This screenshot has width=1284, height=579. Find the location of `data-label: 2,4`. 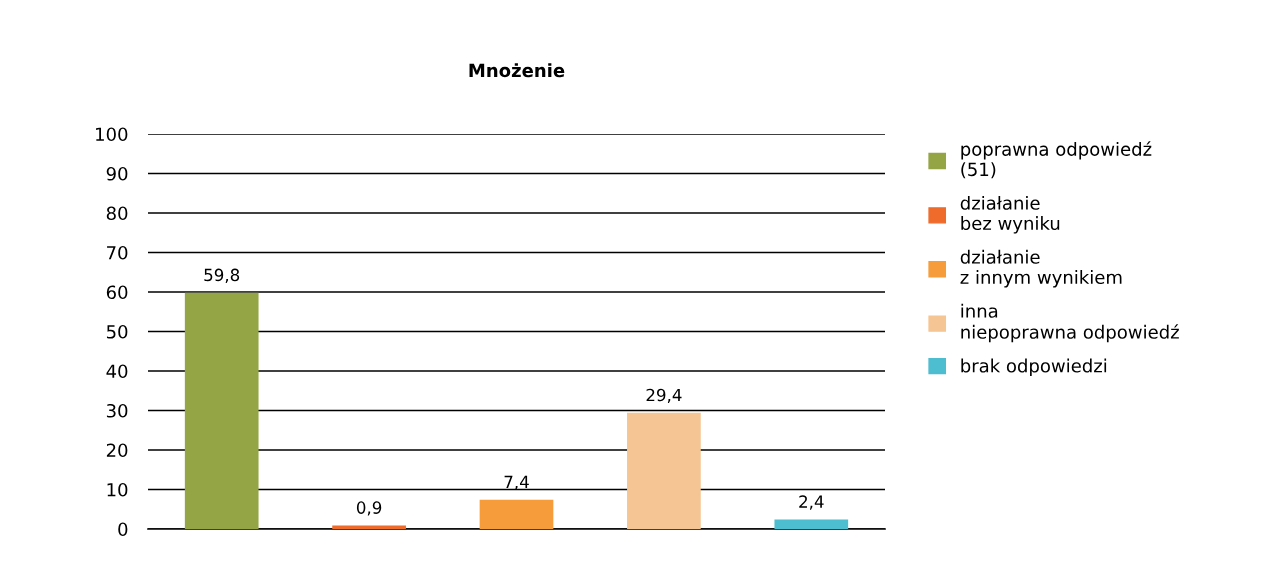

data-label: 2,4 is located at coordinates (811, 502).